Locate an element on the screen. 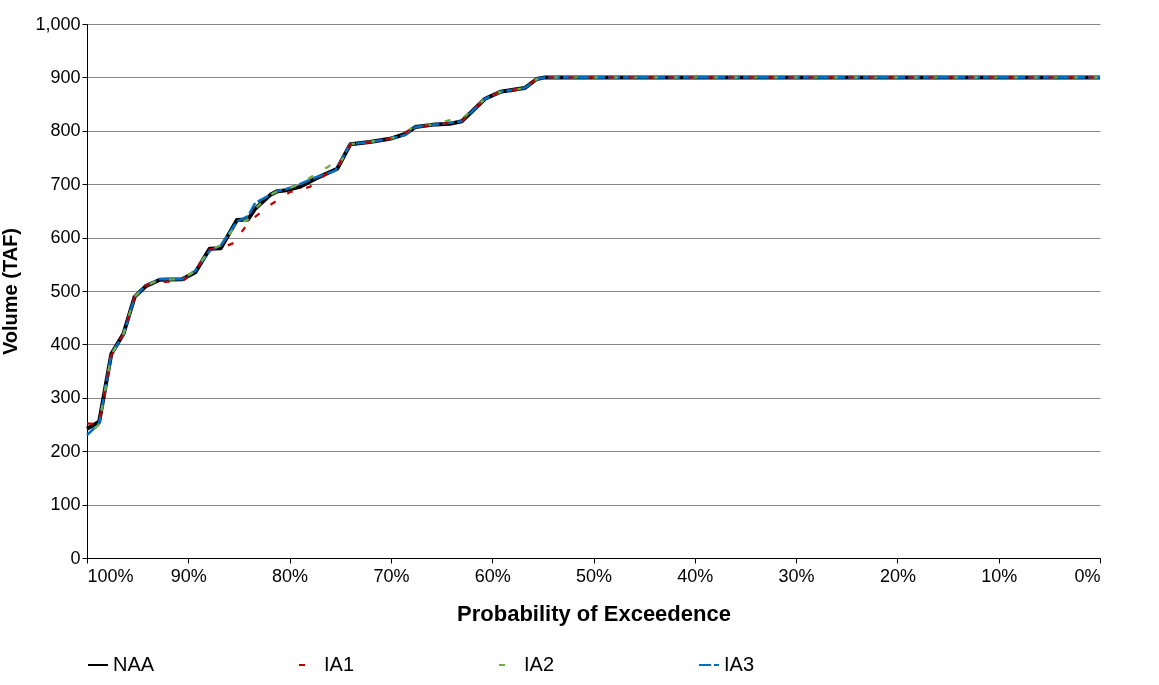  y-tick-label: 1,000 is located at coordinates (58, 23).